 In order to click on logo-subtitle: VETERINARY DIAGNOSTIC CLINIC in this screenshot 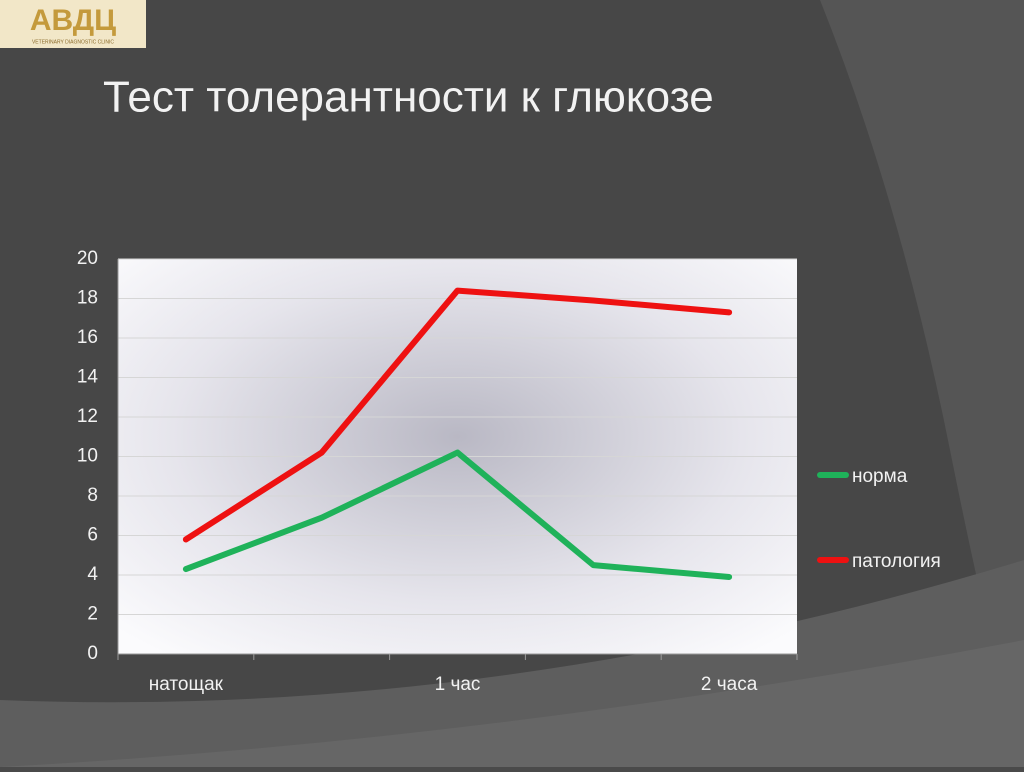, I will do `click(73, 42)`.